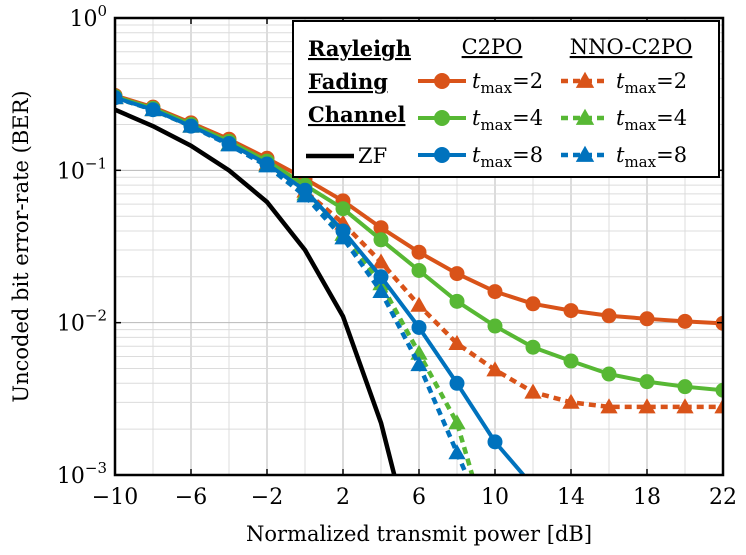 This screenshot has width=746, height=555. Describe the element at coordinates (359, 48) in the screenshot. I see `legend-channel-title: Rayleigh` at that location.